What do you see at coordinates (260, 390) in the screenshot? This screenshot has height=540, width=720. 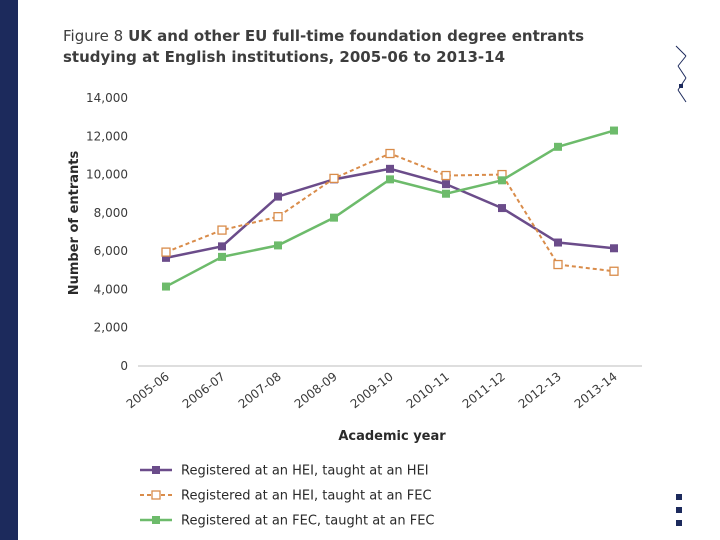 I see `x-tick-label: 2007-08` at bounding box center [260, 390].